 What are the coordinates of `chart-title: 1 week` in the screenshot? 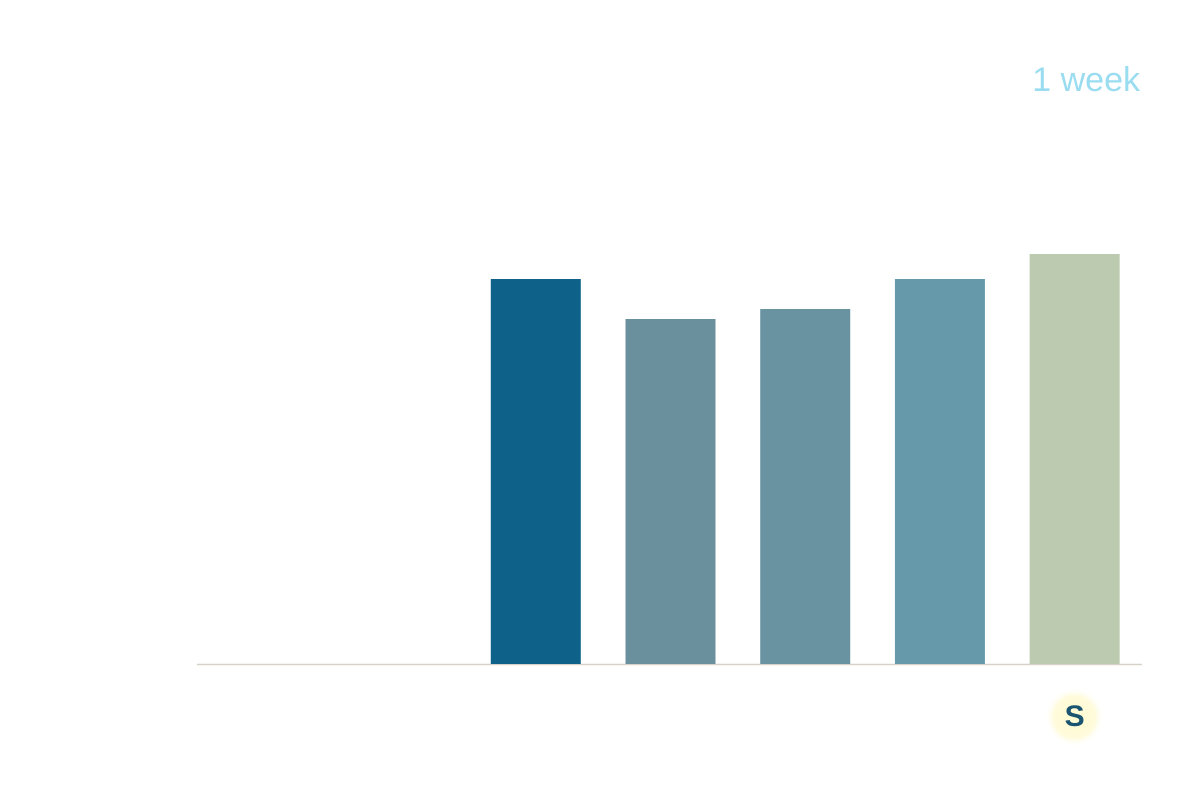 It's located at (1086, 80).